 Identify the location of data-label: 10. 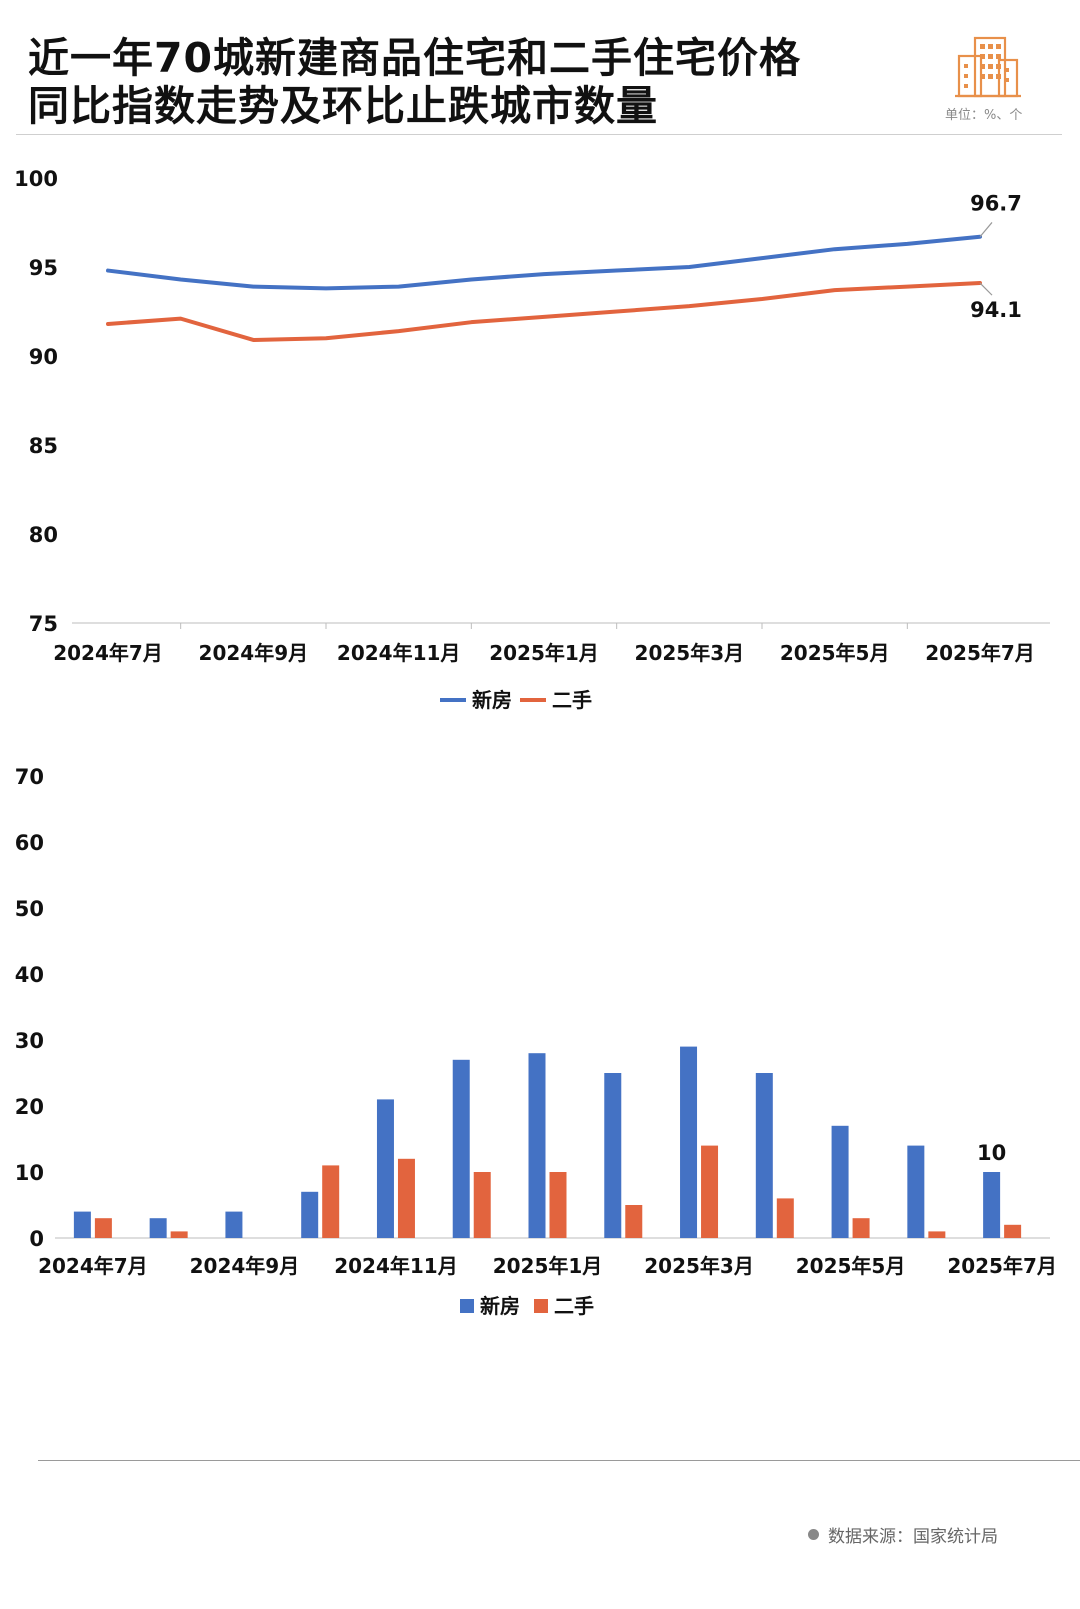
(991, 1153).